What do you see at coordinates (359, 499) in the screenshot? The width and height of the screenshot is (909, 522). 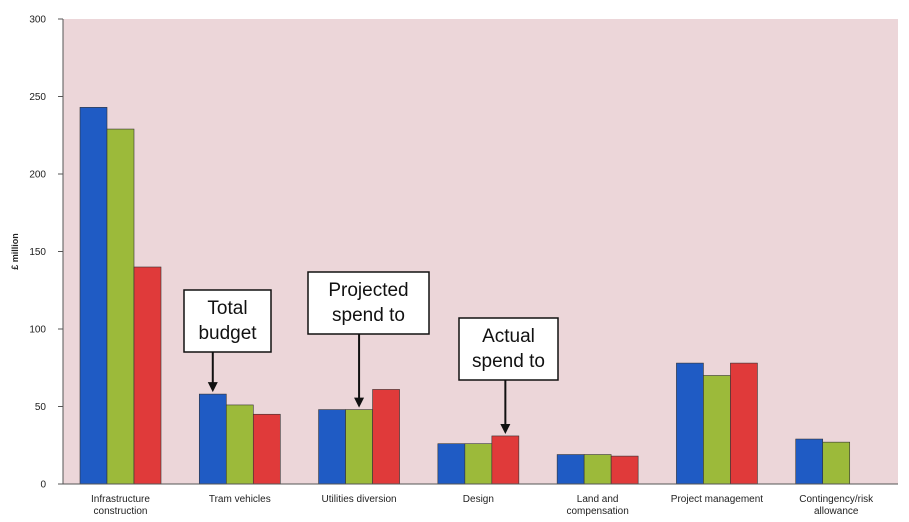 I see `x-category-label: Utilities diversion` at bounding box center [359, 499].